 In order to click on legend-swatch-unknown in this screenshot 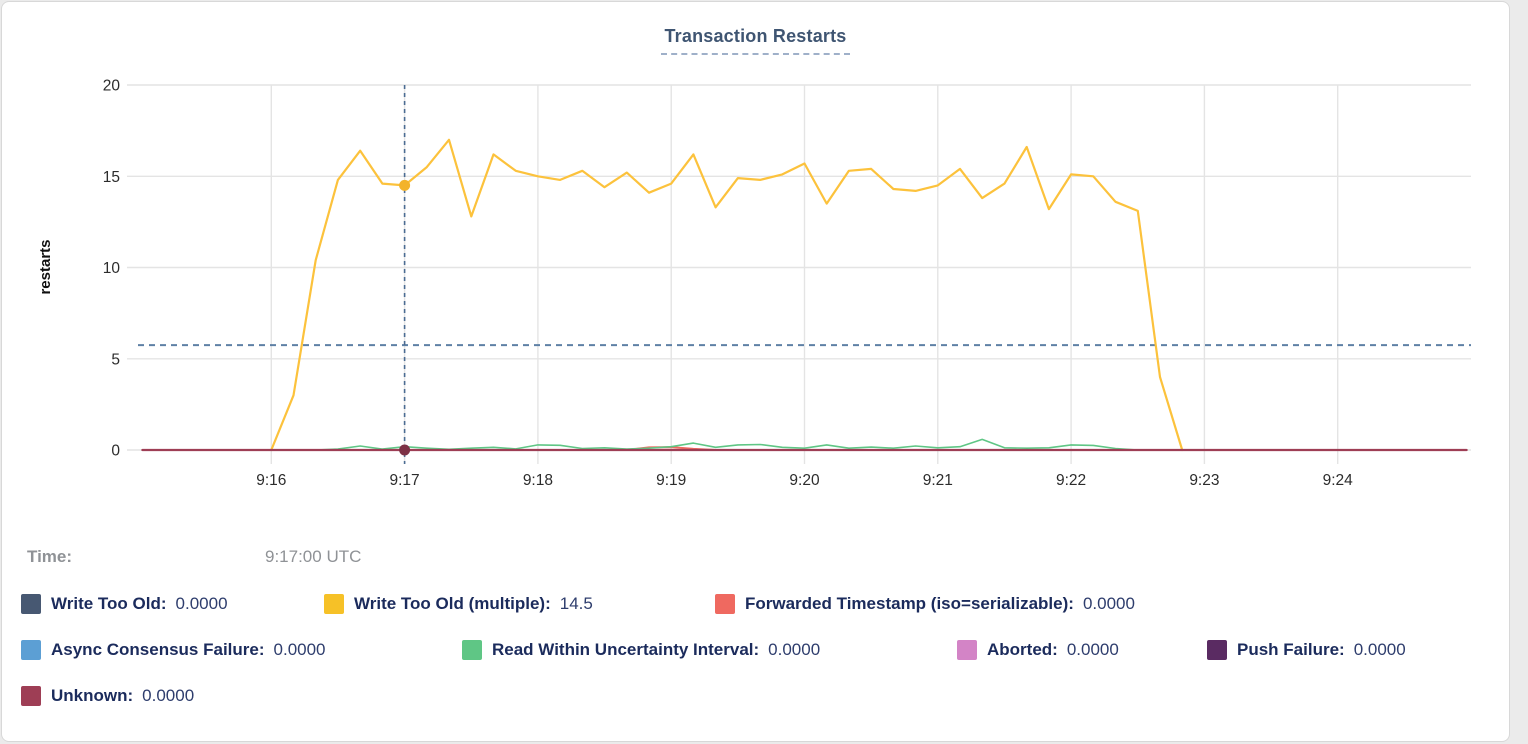, I will do `click(31, 696)`.